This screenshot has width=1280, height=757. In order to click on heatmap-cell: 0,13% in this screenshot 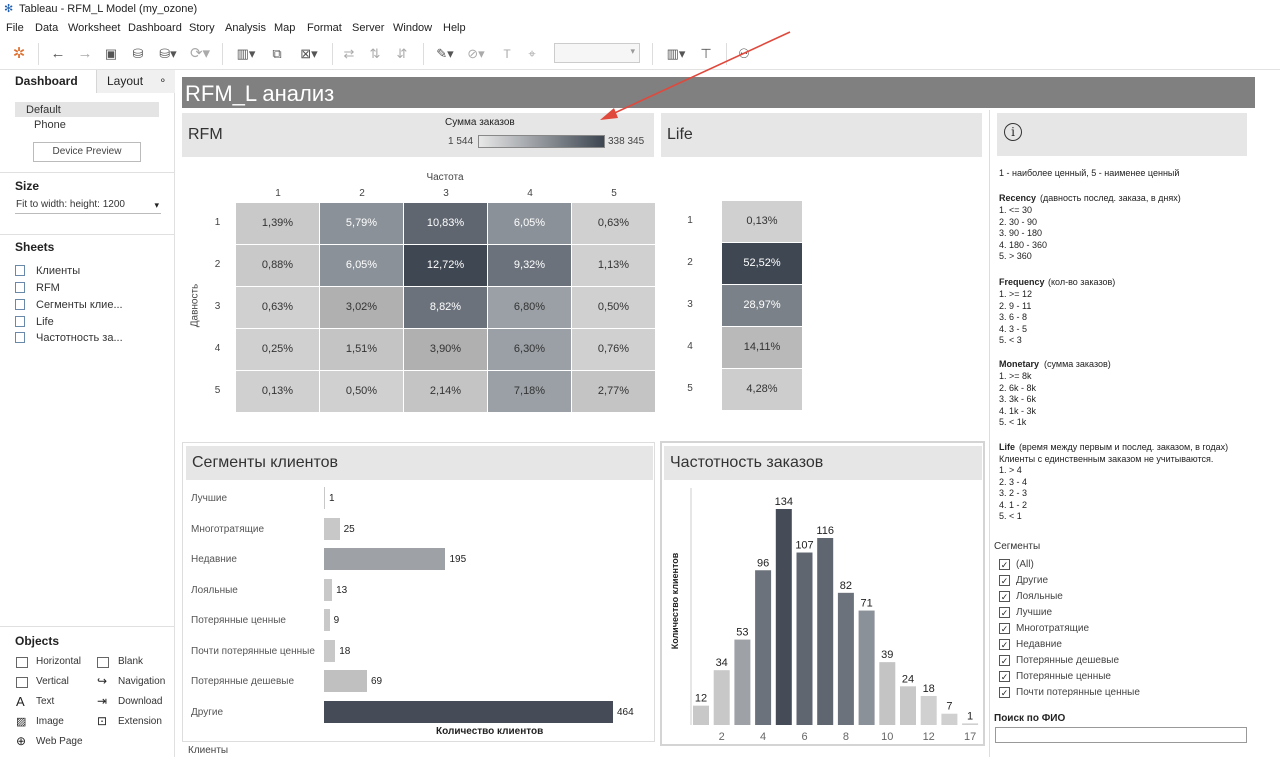, I will do `click(277, 391)`.